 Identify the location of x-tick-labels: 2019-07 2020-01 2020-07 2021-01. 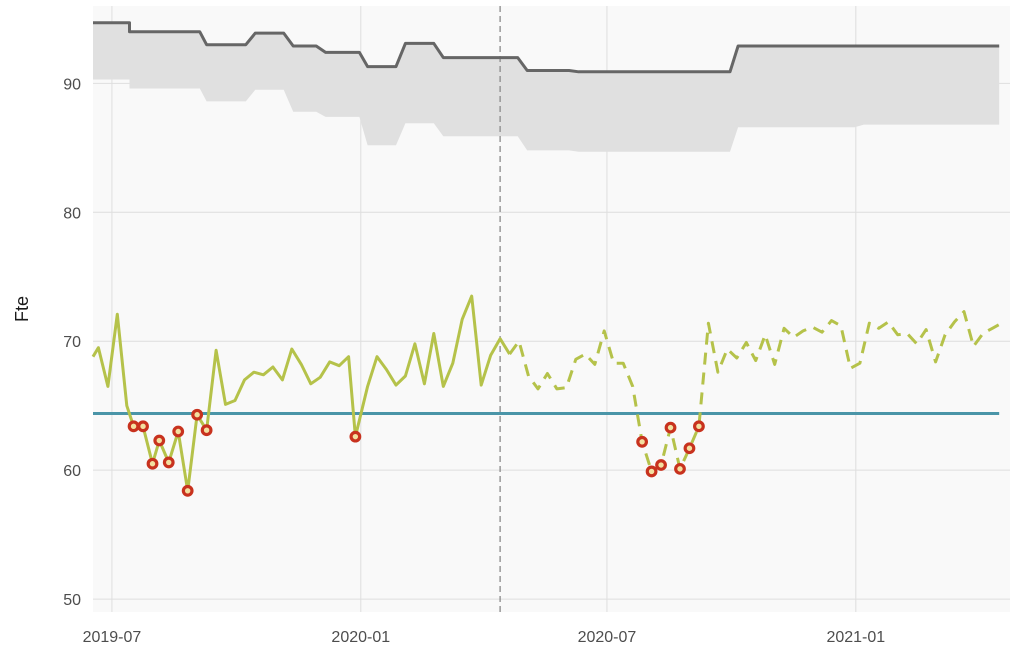
(484, 637).